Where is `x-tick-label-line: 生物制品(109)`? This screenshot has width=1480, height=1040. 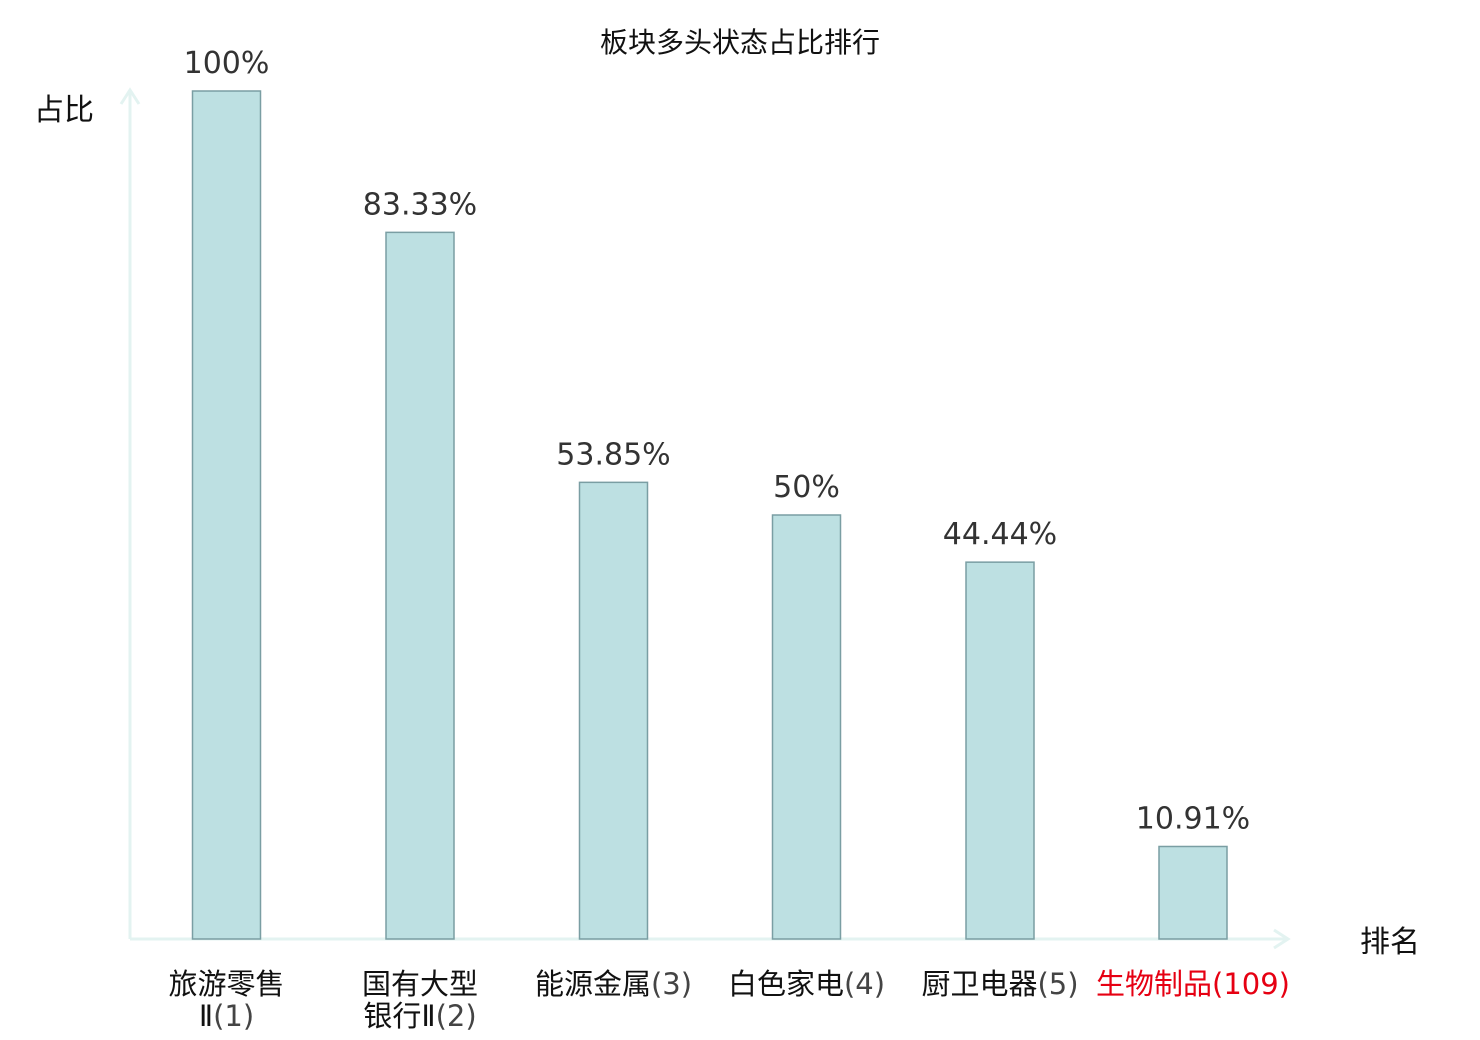
x-tick-label-line: 生物制品(109) is located at coordinates (1193, 984).